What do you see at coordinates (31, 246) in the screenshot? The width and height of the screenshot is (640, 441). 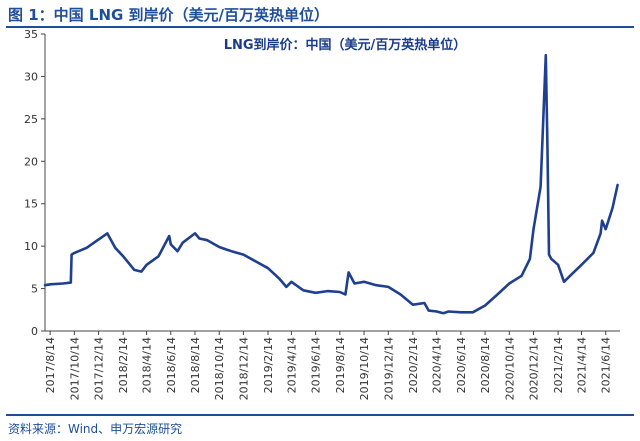 I see `y-tick-label: 10` at bounding box center [31, 246].